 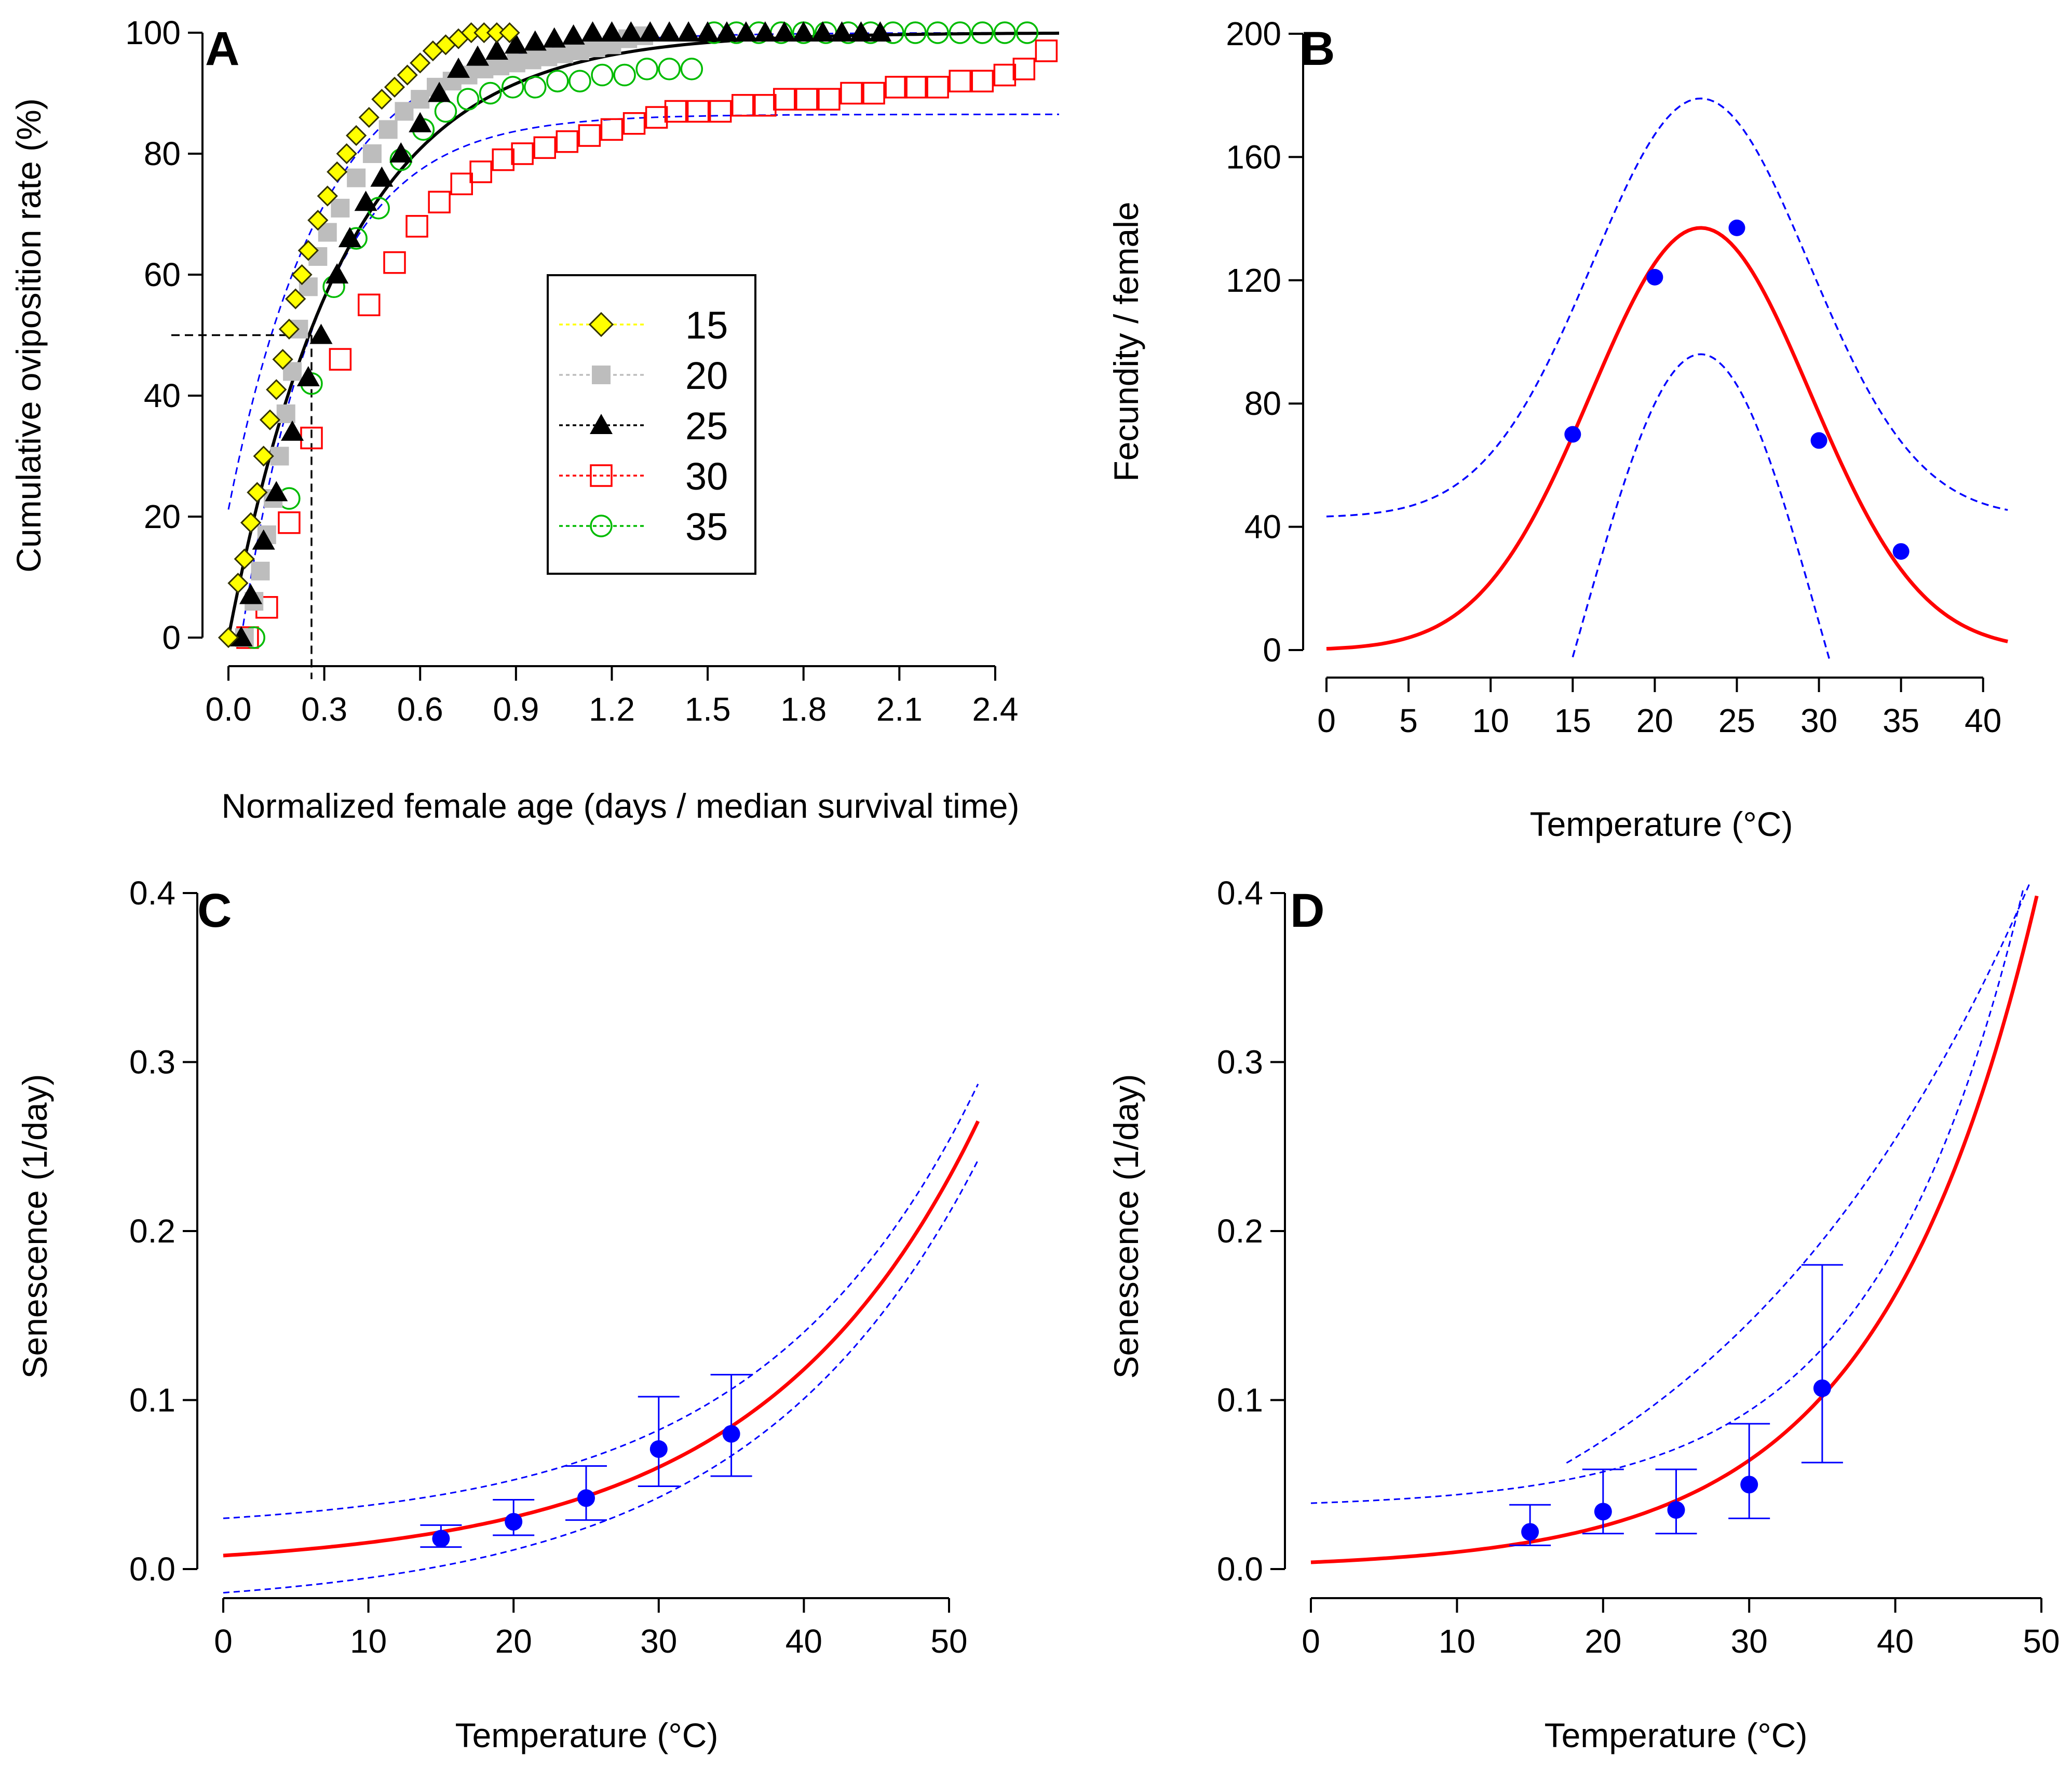 What do you see at coordinates (223, 1641) in the screenshot?
I see `x-tick-label: 0` at bounding box center [223, 1641].